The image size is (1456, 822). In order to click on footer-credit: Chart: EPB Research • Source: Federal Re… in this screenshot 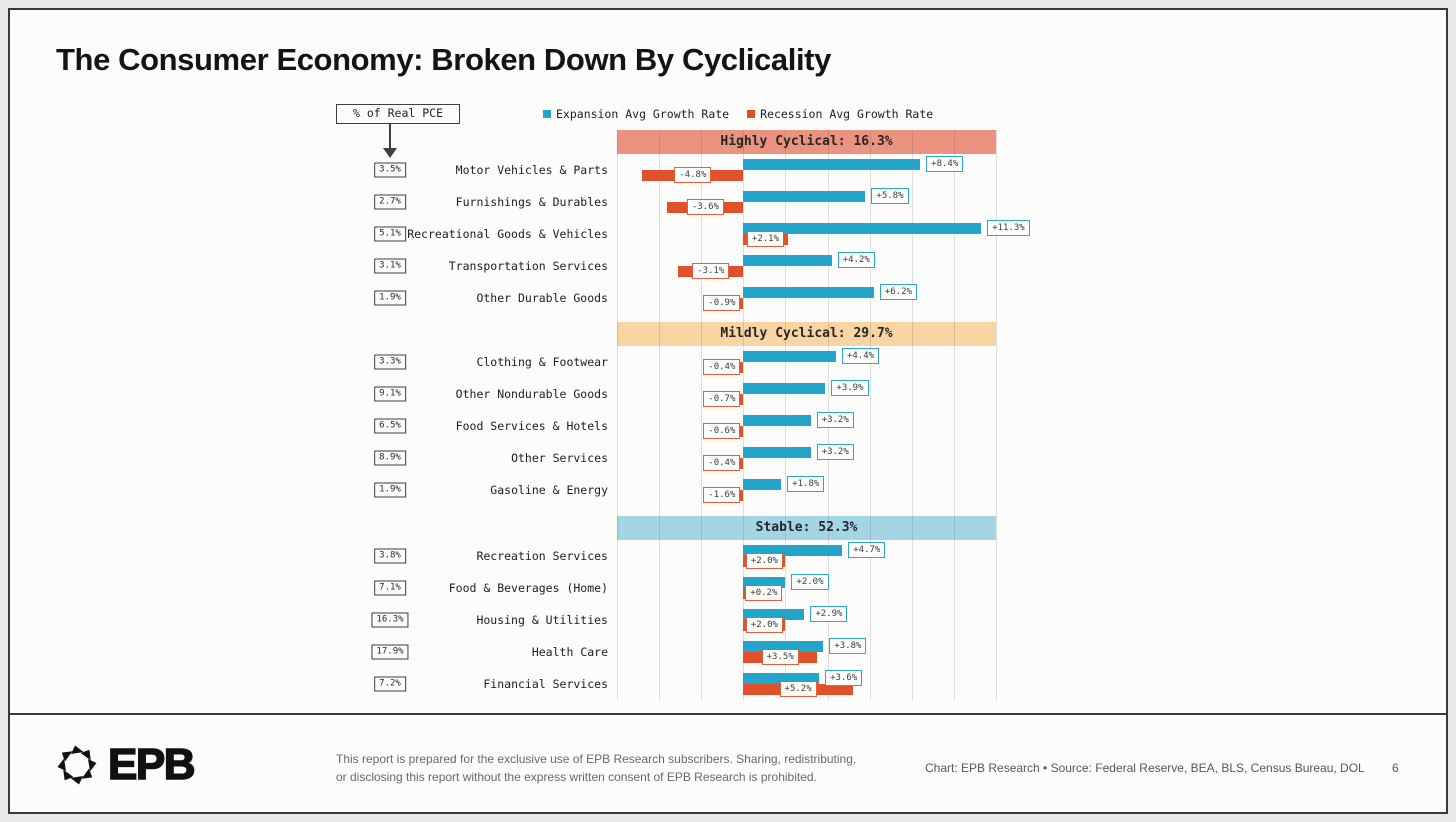, I will do `click(1145, 768)`.